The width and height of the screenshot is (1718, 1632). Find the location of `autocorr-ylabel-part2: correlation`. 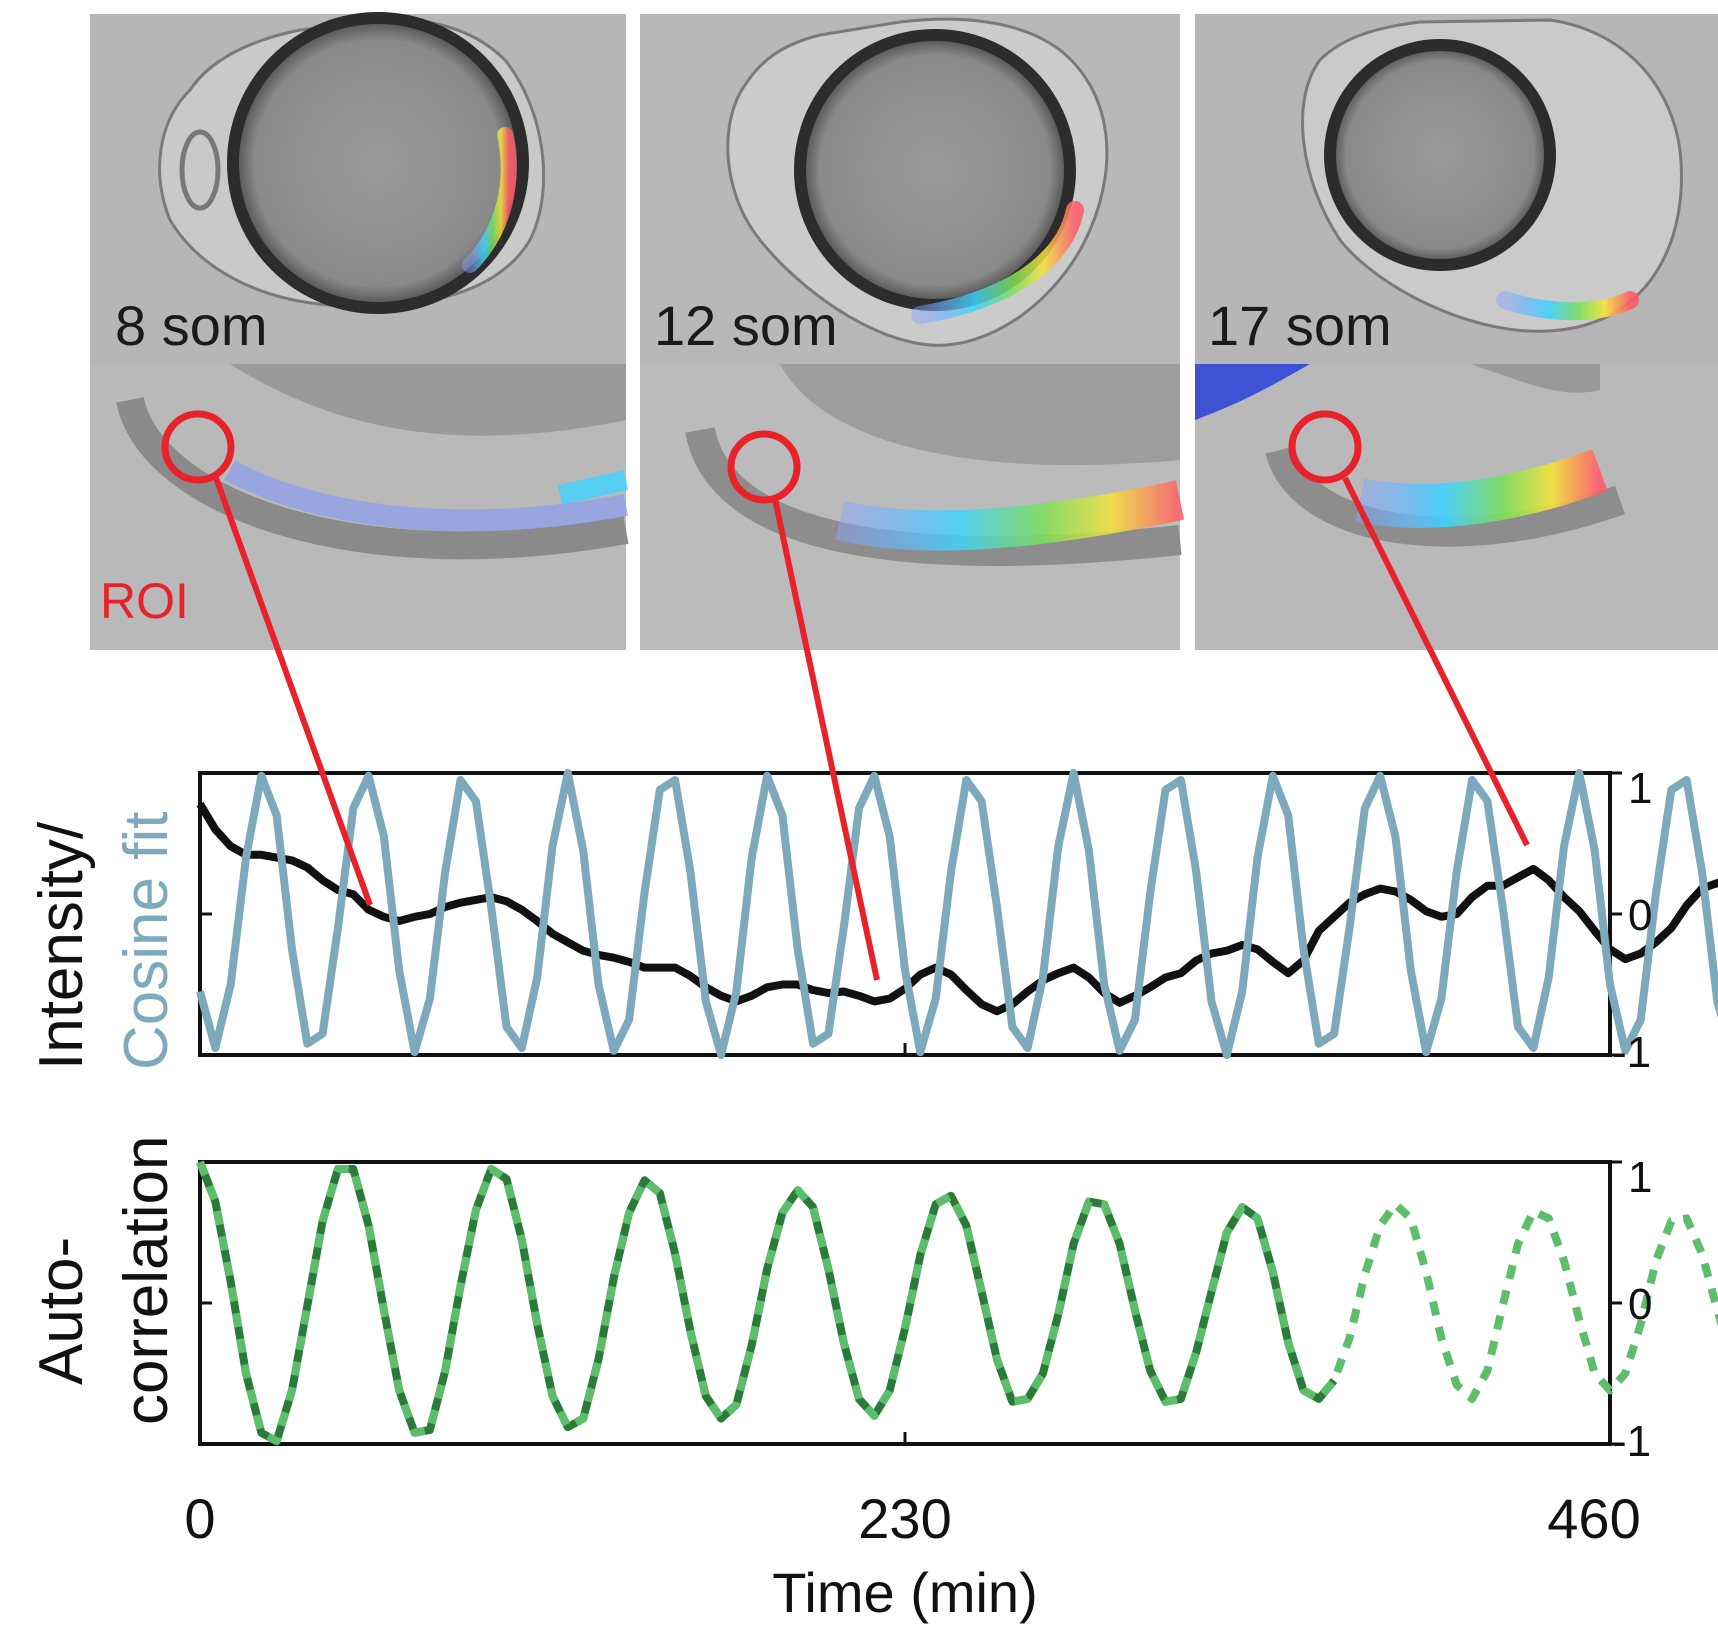

autocorr-ylabel-part2: correlation is located at coordinates (146, 1280).